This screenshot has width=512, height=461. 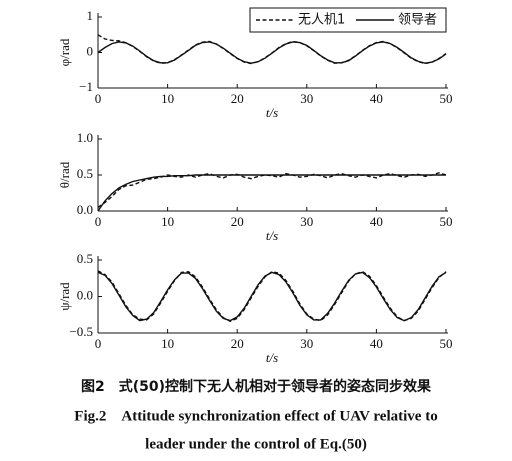 What do you see at coordinates (256, 386) in the screenshot?
I see `caption-cn: 图2 式(50)控制下无人机相对于领导者的姿态同步效果` at bounding box center [256, 386].